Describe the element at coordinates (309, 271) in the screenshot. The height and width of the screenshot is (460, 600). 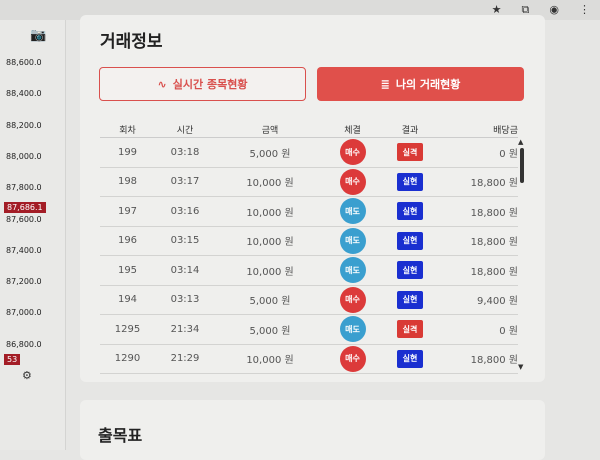
I see `table-row: 195 03:14 10,000 원 매도 실현 18,800 원` at that location.